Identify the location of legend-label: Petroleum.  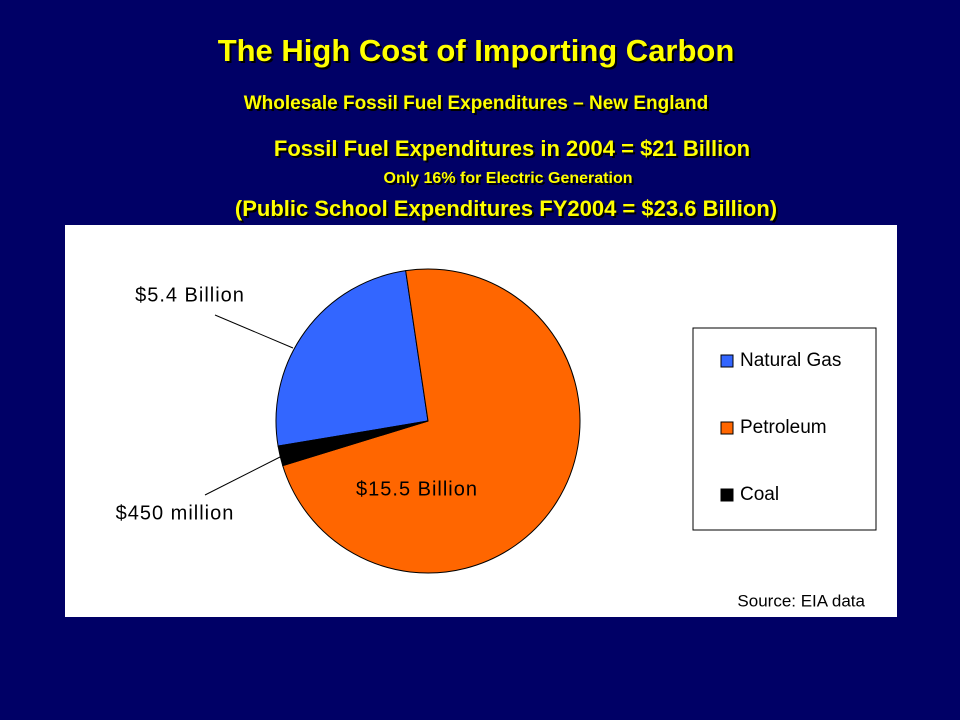
(783, 427).